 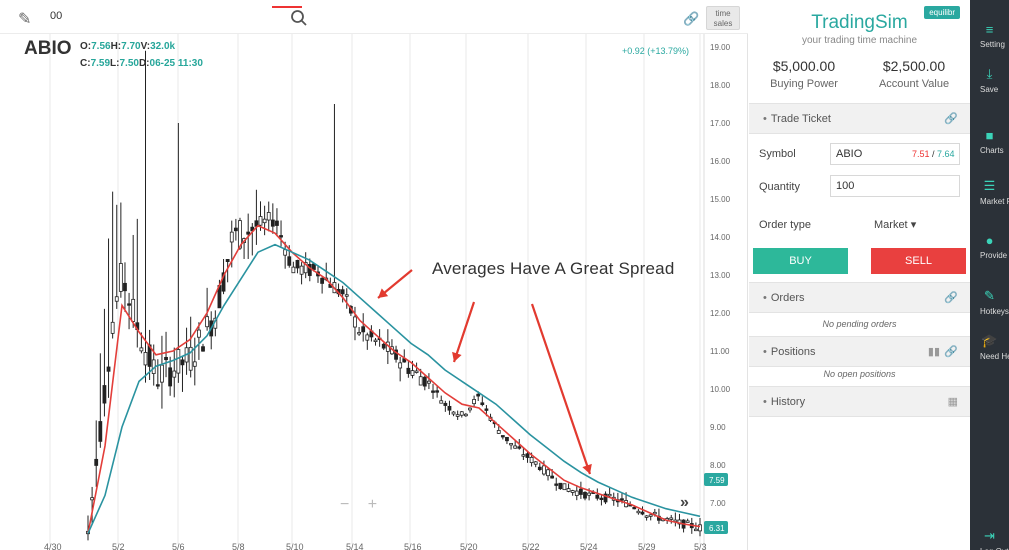 I want to click on positions-empty: No open positions, so click(x=859, y=374).